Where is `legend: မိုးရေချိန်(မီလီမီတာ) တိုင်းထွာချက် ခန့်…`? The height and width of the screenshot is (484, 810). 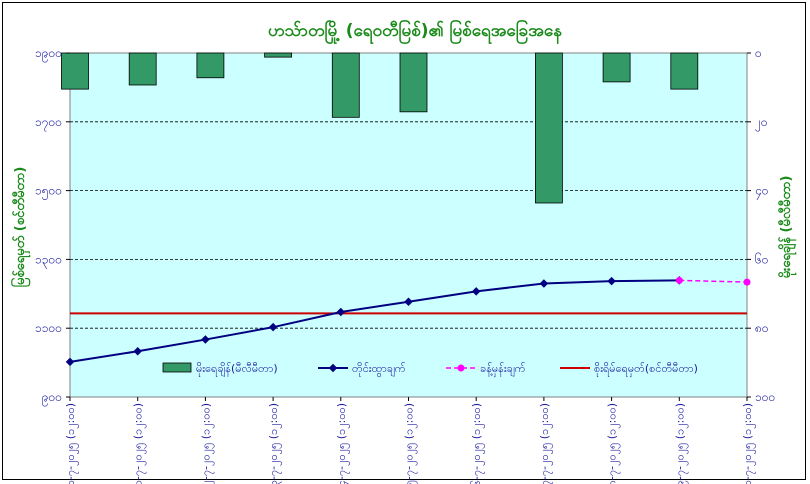
legend: မိုးရေချိန်(မီလီမီတာ) တိုင်းထွာချက် ခန့်… is located at coordinates (430, 369).